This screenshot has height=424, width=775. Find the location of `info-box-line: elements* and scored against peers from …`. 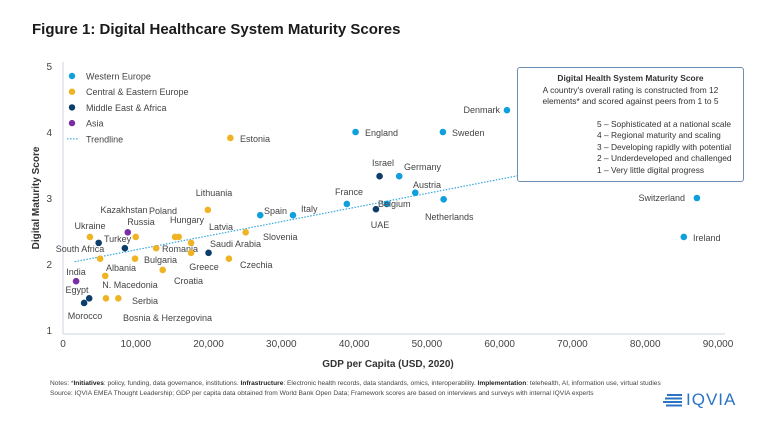

info-box-line: elements* and scored against peers from … is located at coordinates (630, 101).